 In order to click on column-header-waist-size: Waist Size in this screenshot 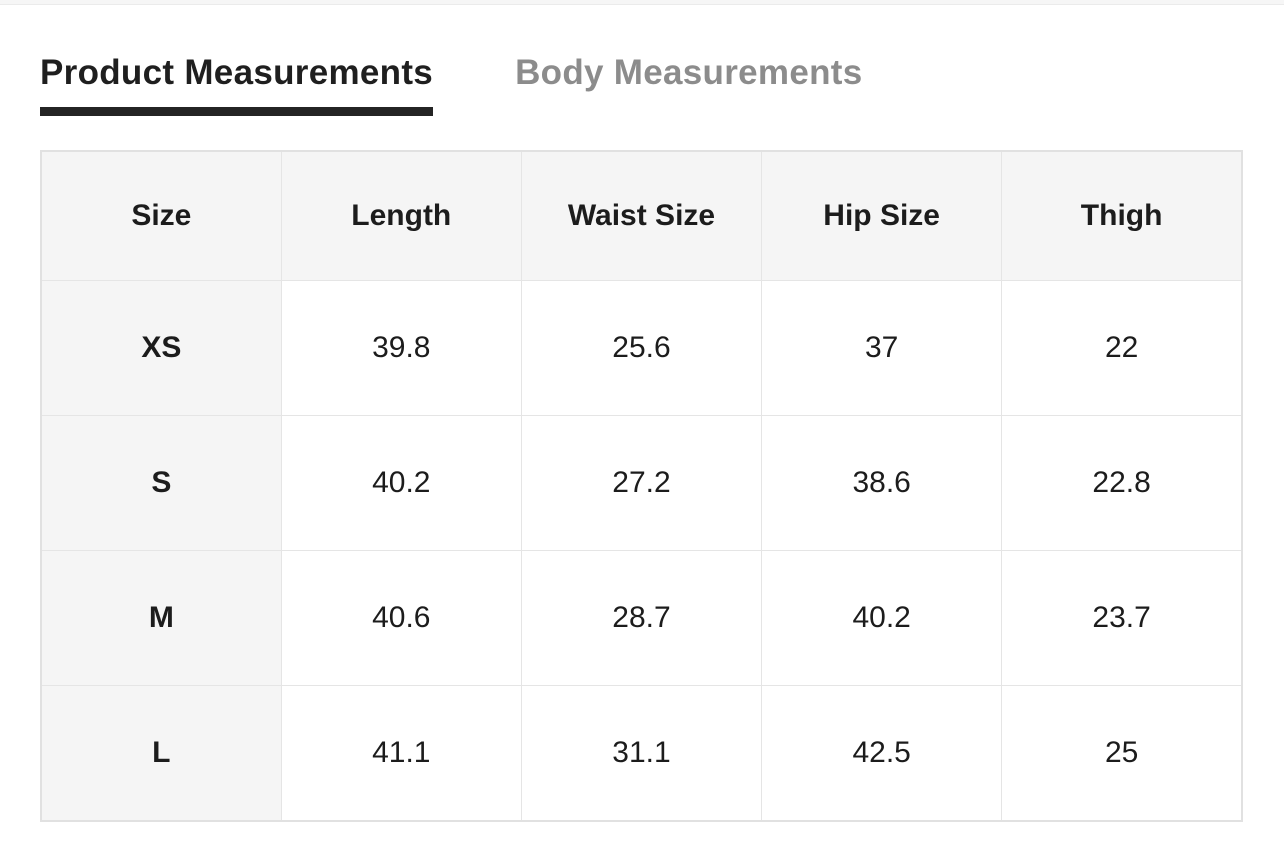, I will do `click(641, 215)`.